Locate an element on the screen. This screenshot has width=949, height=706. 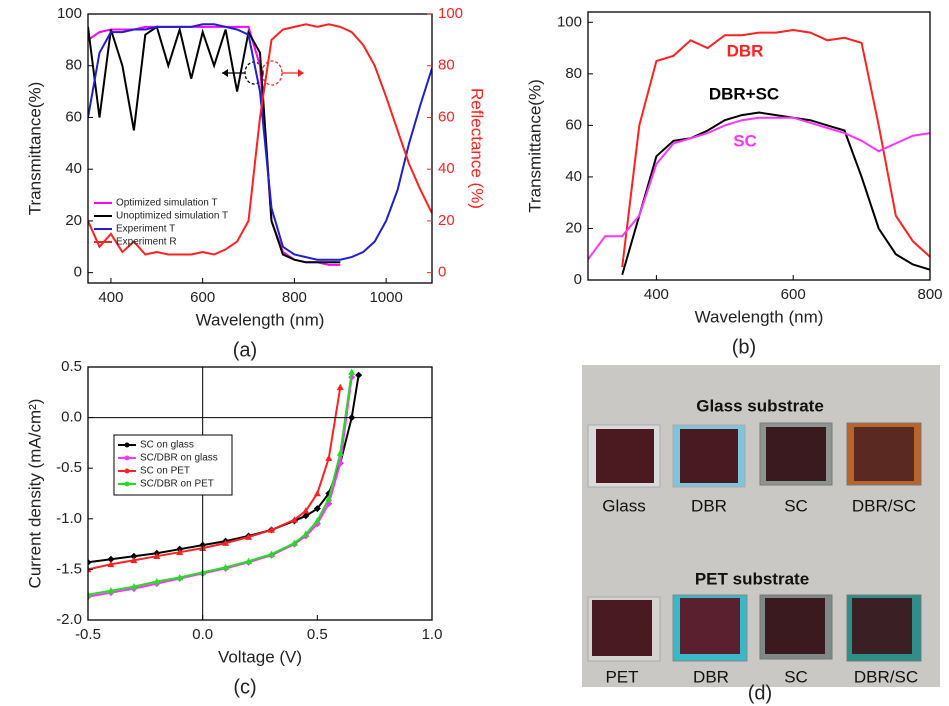
x-tick-label: 0.5 is located at coordinates (317, 634).